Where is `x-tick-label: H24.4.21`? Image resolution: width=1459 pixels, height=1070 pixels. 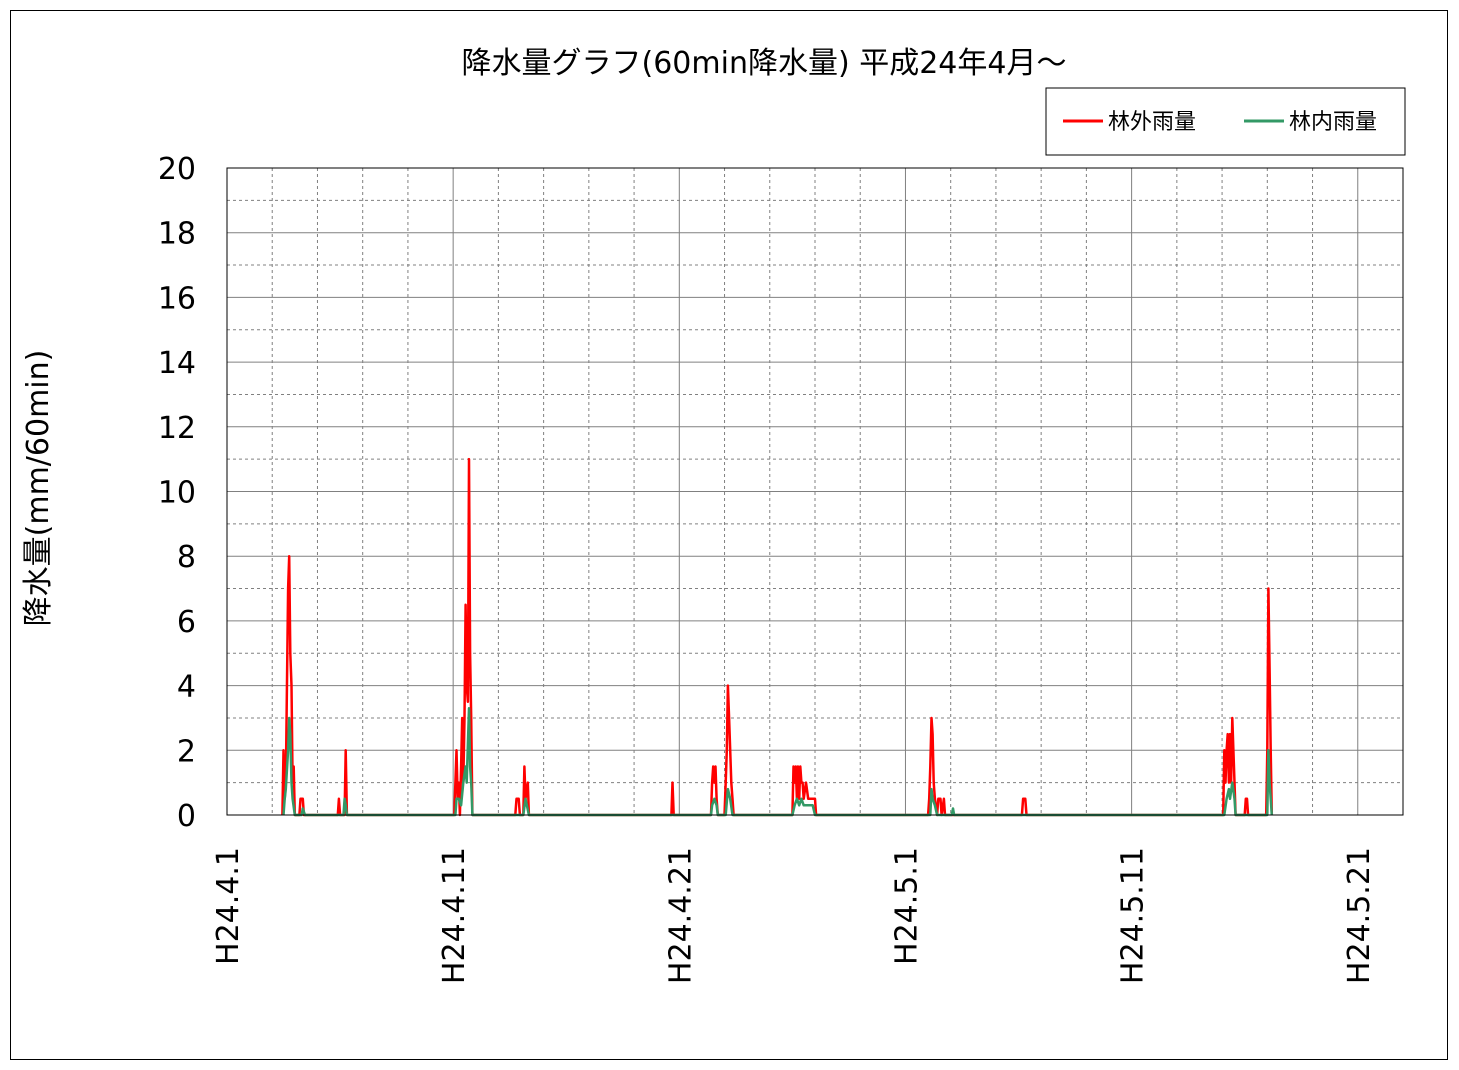 x-tick-label: H24.4.21 is located at coordinates (680, 915).